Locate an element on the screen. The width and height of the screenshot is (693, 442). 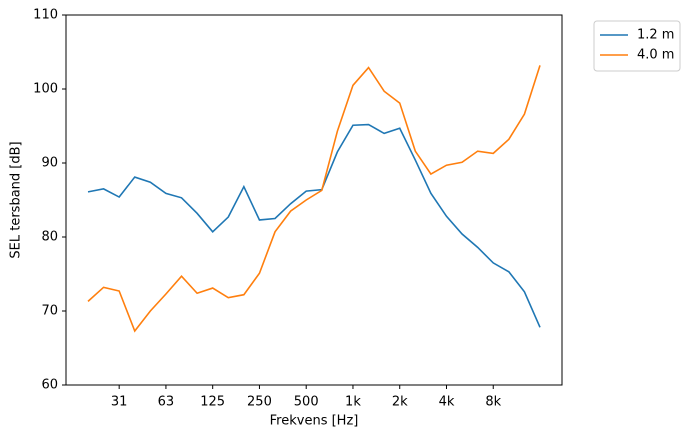
x-axis-label: Frekvens [Hz] is located at coordinates (314, 421).